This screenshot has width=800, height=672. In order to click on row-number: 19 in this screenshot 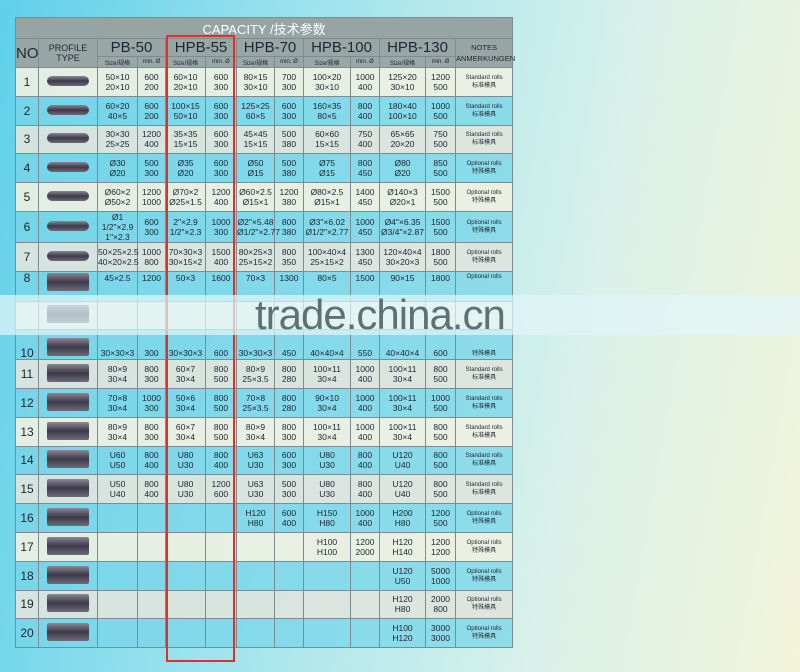, I will do `click(27, 604)`.